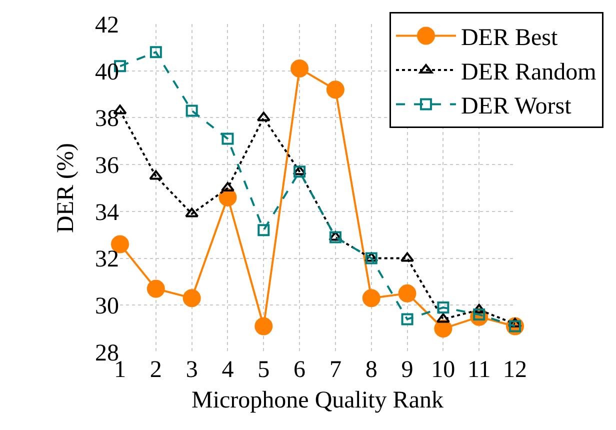  What do you see at coordinates (335, 370) in the screenshot?
I see `x-tick-label: 7` at bounding box center [335, 370].